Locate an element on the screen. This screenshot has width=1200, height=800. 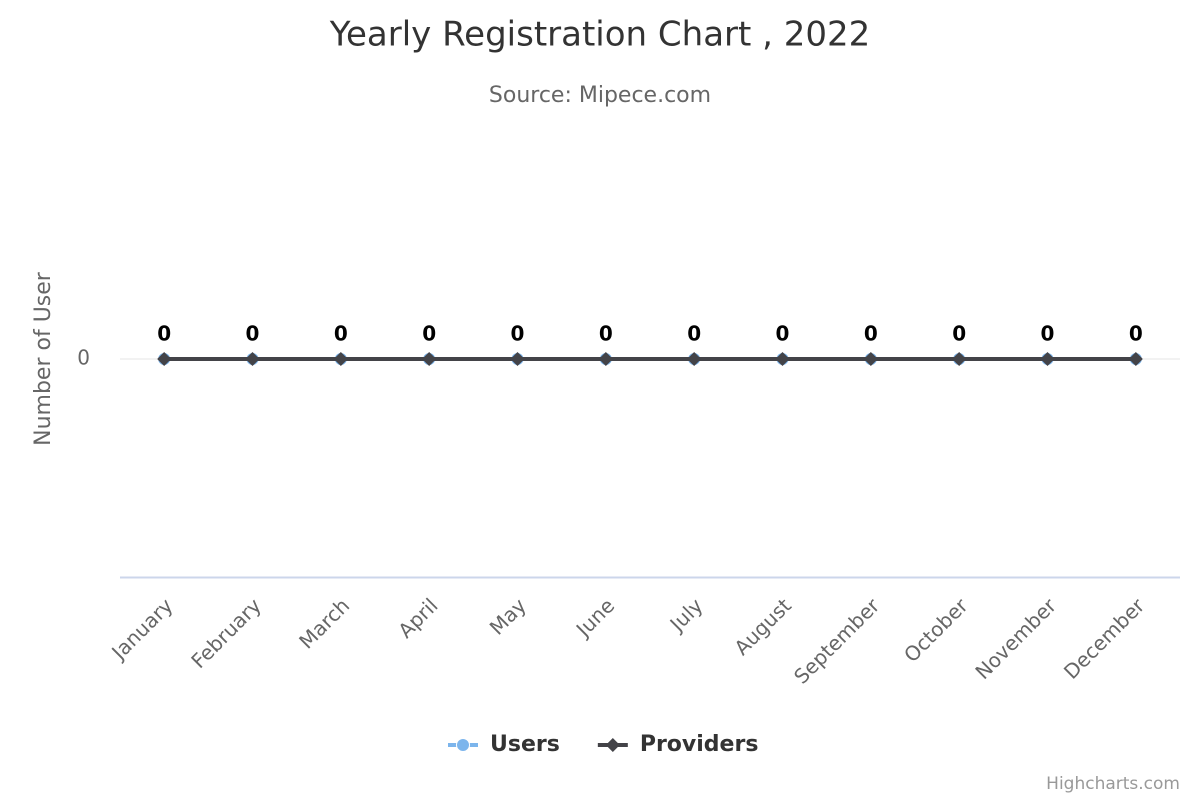
y-axis-title: Number of User is located at coordinates (43, 358).